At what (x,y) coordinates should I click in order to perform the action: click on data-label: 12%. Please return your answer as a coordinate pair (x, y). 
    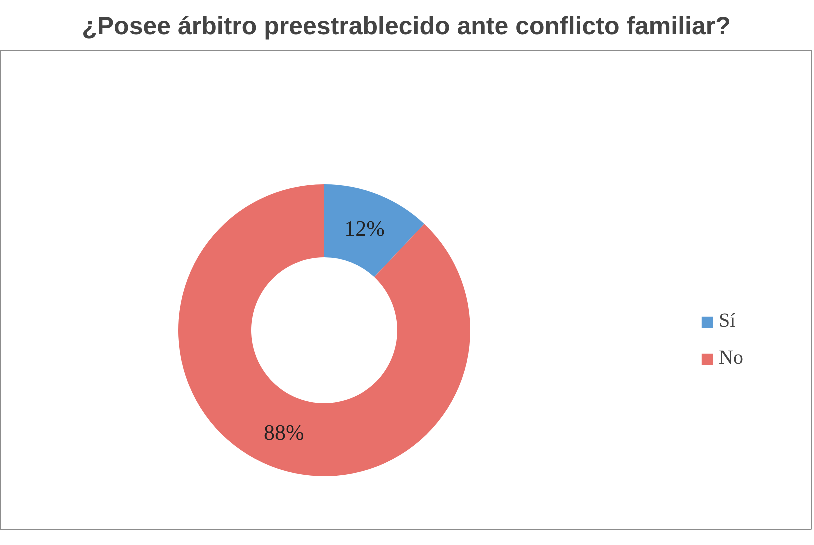
    Looking at the image, I should click on (364, 229).